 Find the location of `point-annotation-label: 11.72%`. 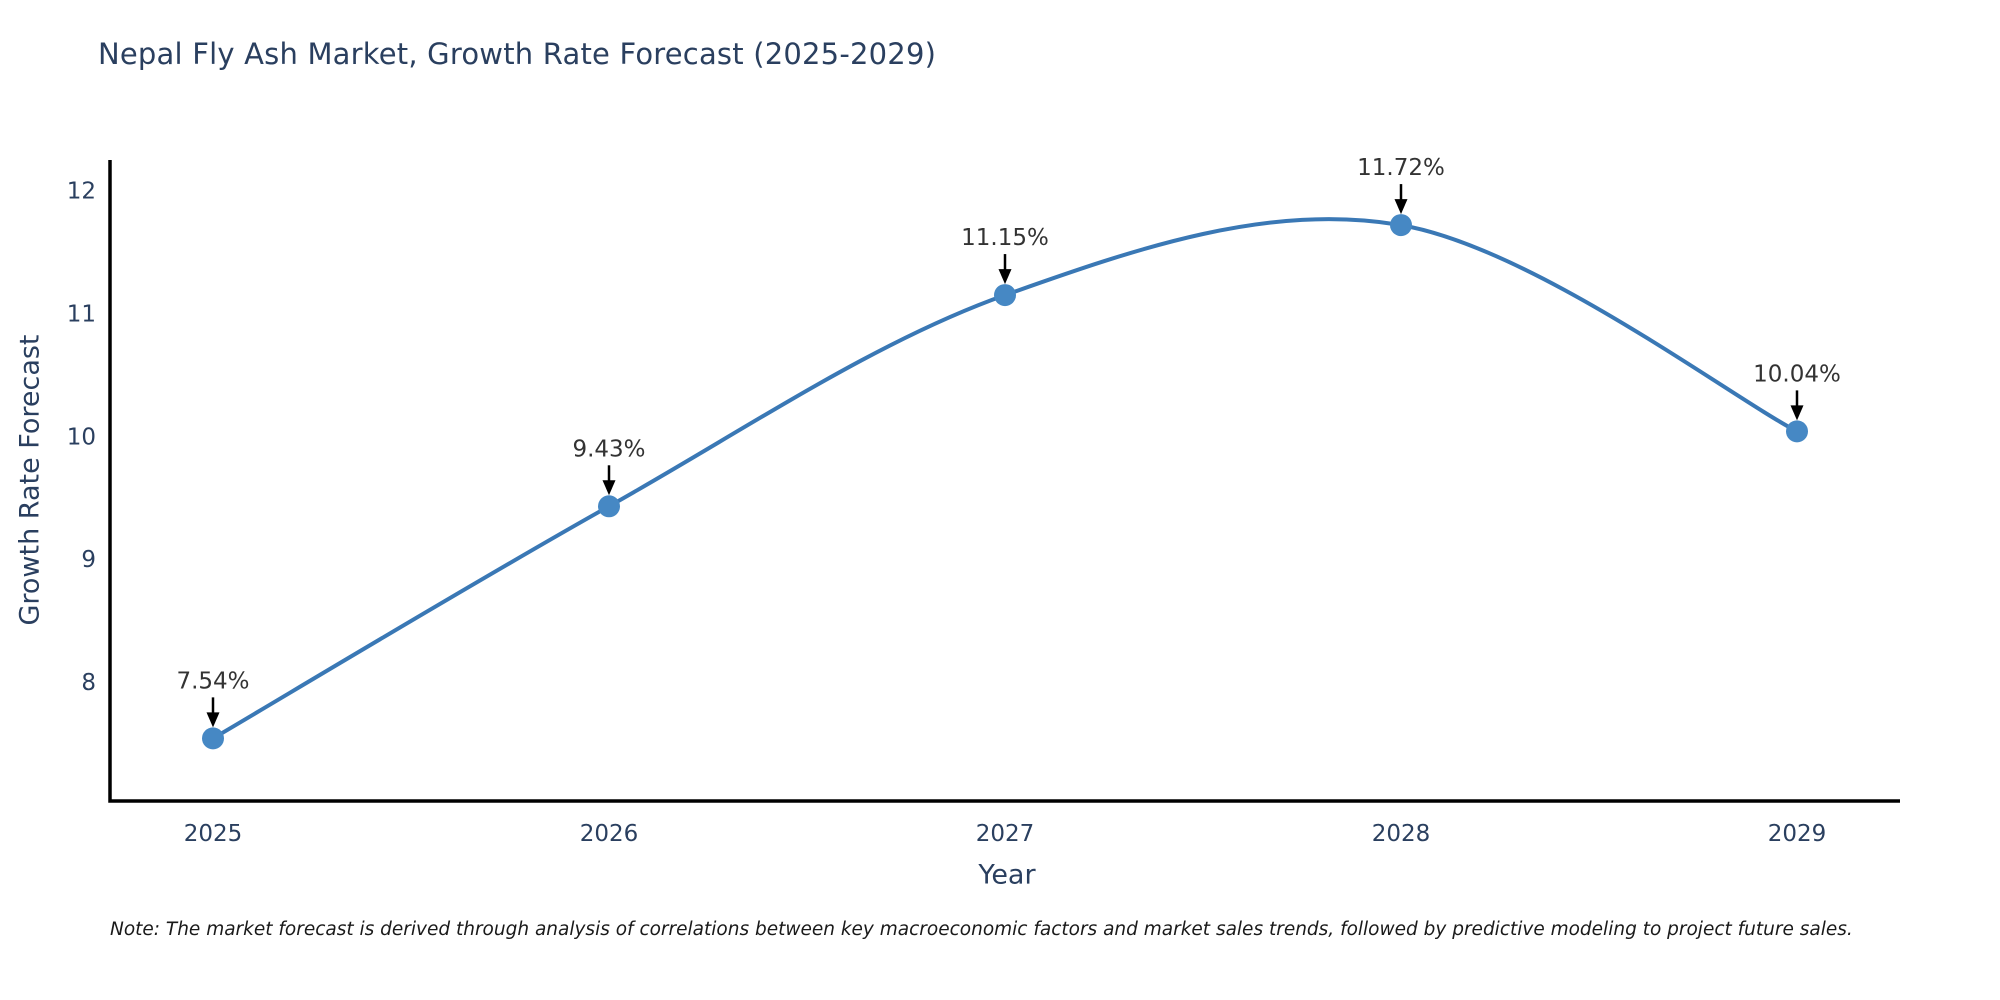

point-annotation-label: 11.72% is located at coordinates (1401, 168).